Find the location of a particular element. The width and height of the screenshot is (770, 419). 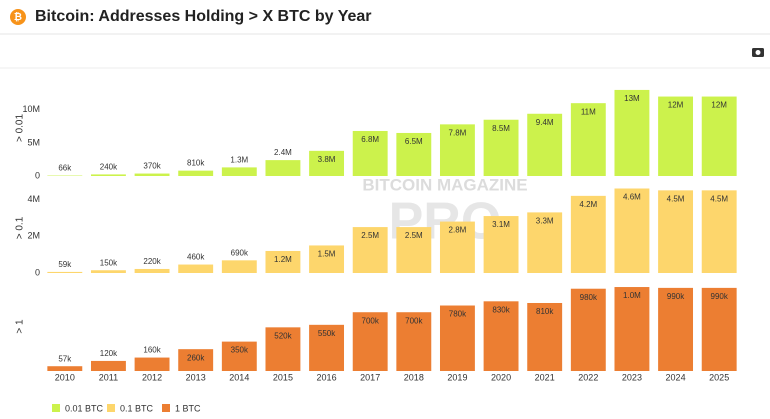

data-label: 3.3M is located at coordinates (545, 220).